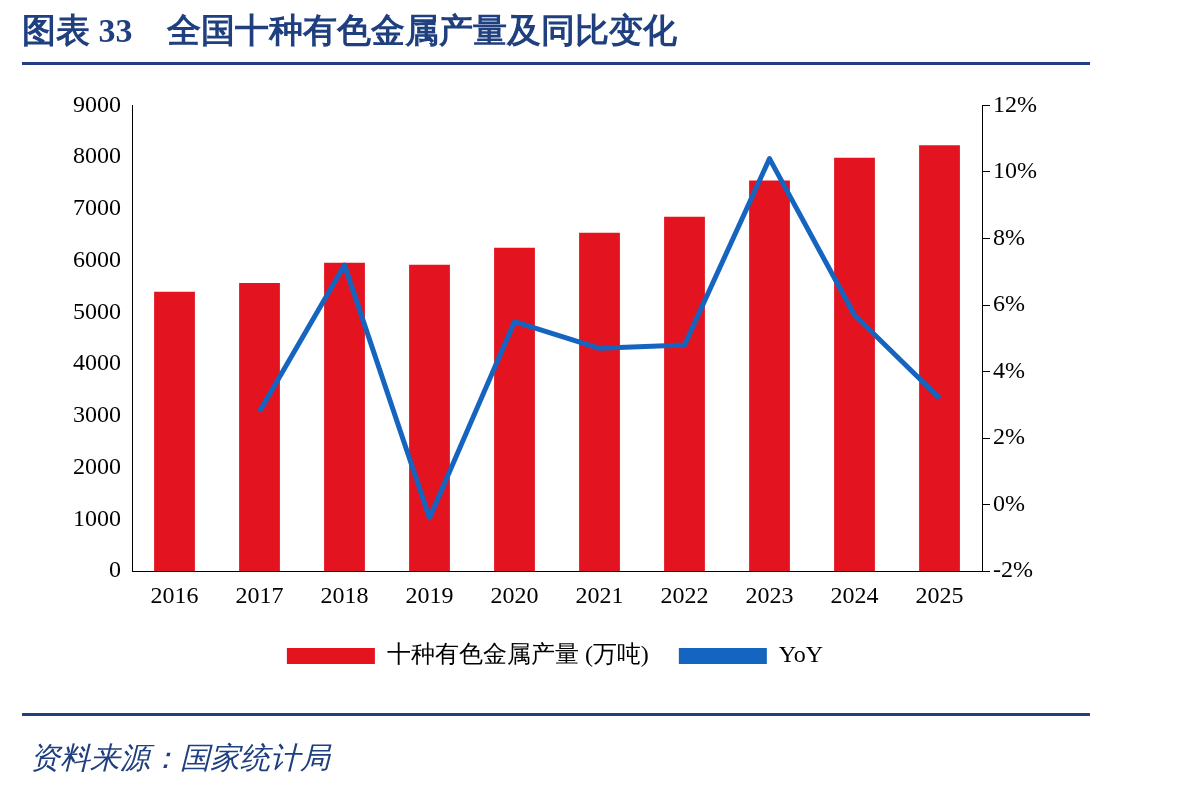 Image resolution: width=1198 pixels, height=792 pixels. I want to click on y-tick-label: 9000, so click(97, 103).